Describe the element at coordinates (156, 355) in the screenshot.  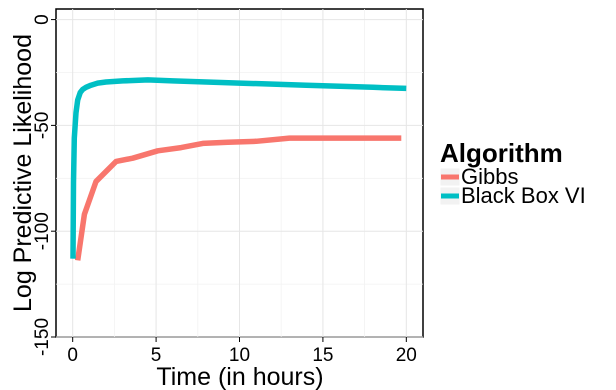
I see `x-tick-label: 5` at that location.